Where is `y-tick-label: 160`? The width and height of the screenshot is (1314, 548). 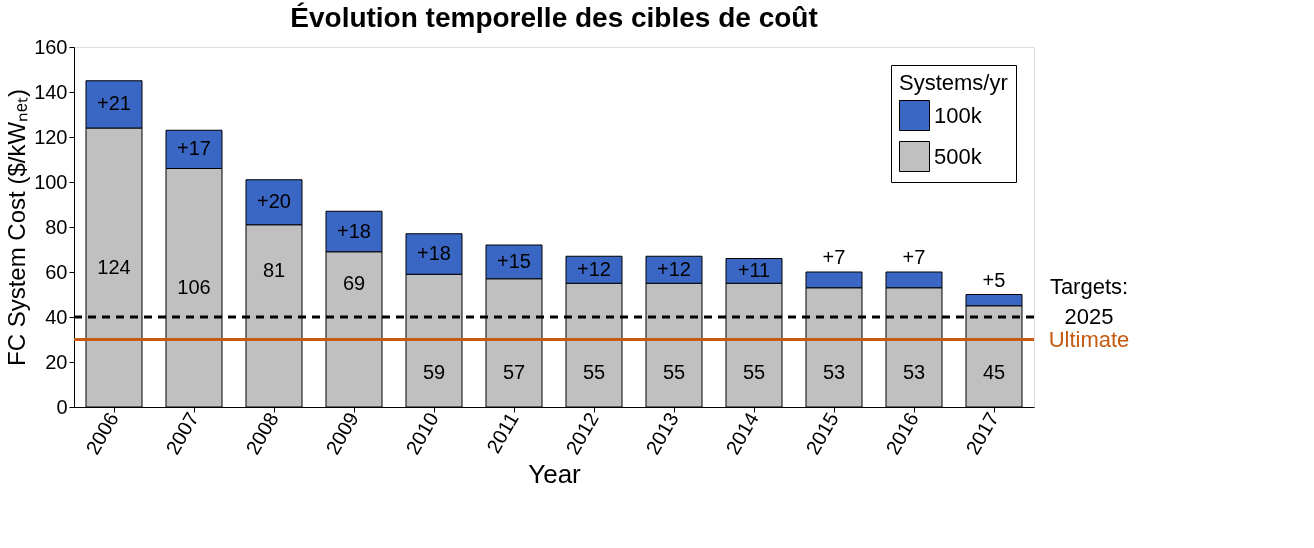 y-tick-label: 160 is located at coordinates (51, 46).